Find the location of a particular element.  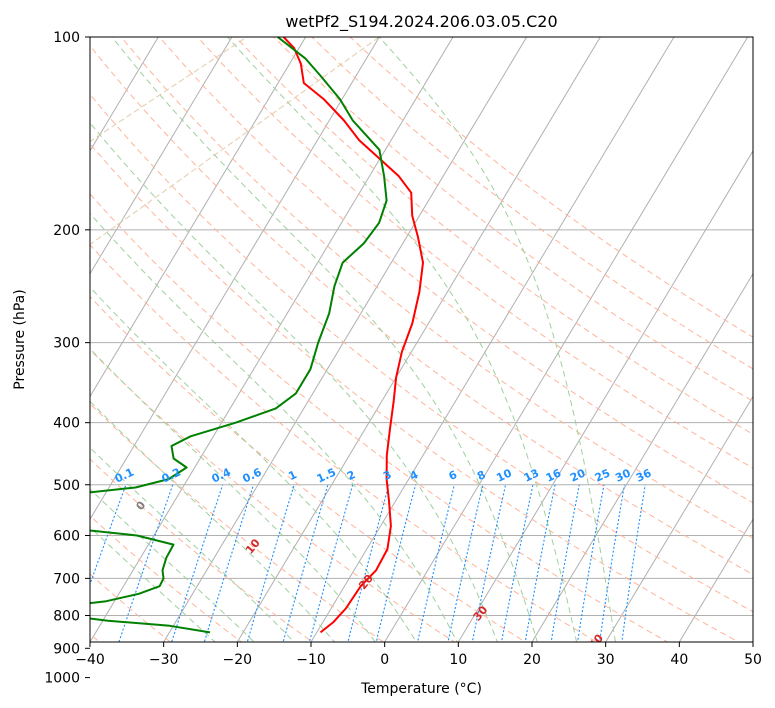

mixing-ratio-label: 1.5 is located at coordinates (326, 476).